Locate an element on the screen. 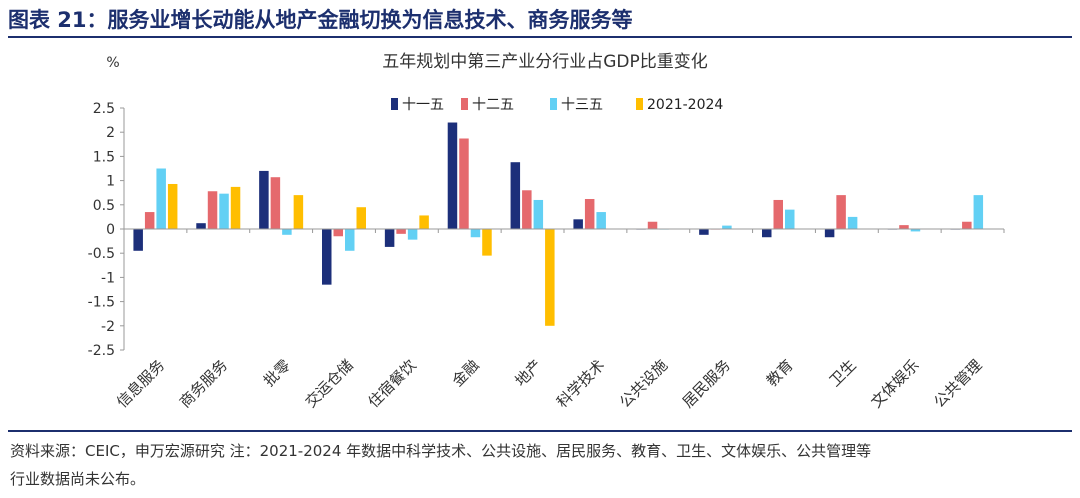 This screenshot has height=498, width=1080. bar-信息服务-2021-2024 is located at coordinates (172, 206).